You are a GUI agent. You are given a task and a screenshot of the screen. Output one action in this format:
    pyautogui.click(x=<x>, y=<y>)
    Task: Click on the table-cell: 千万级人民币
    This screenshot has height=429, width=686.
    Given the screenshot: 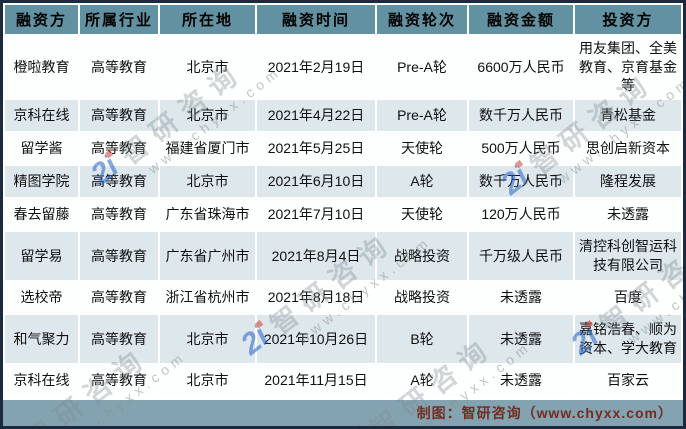 What is the action you would take?
    pyautogui.click(x=521, y=256)
    